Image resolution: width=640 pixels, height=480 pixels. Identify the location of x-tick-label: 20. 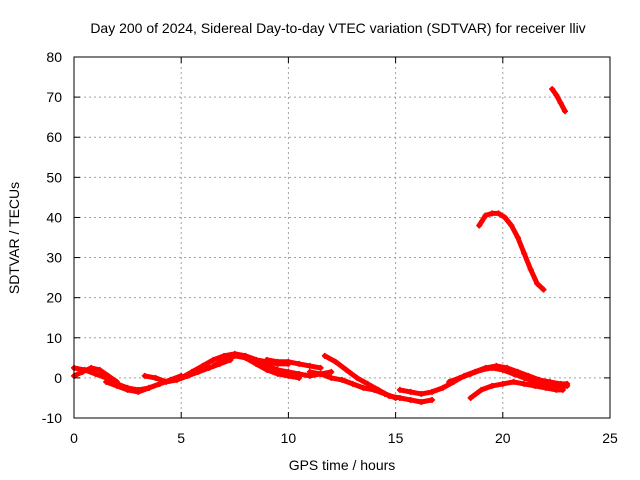
(503, 438).